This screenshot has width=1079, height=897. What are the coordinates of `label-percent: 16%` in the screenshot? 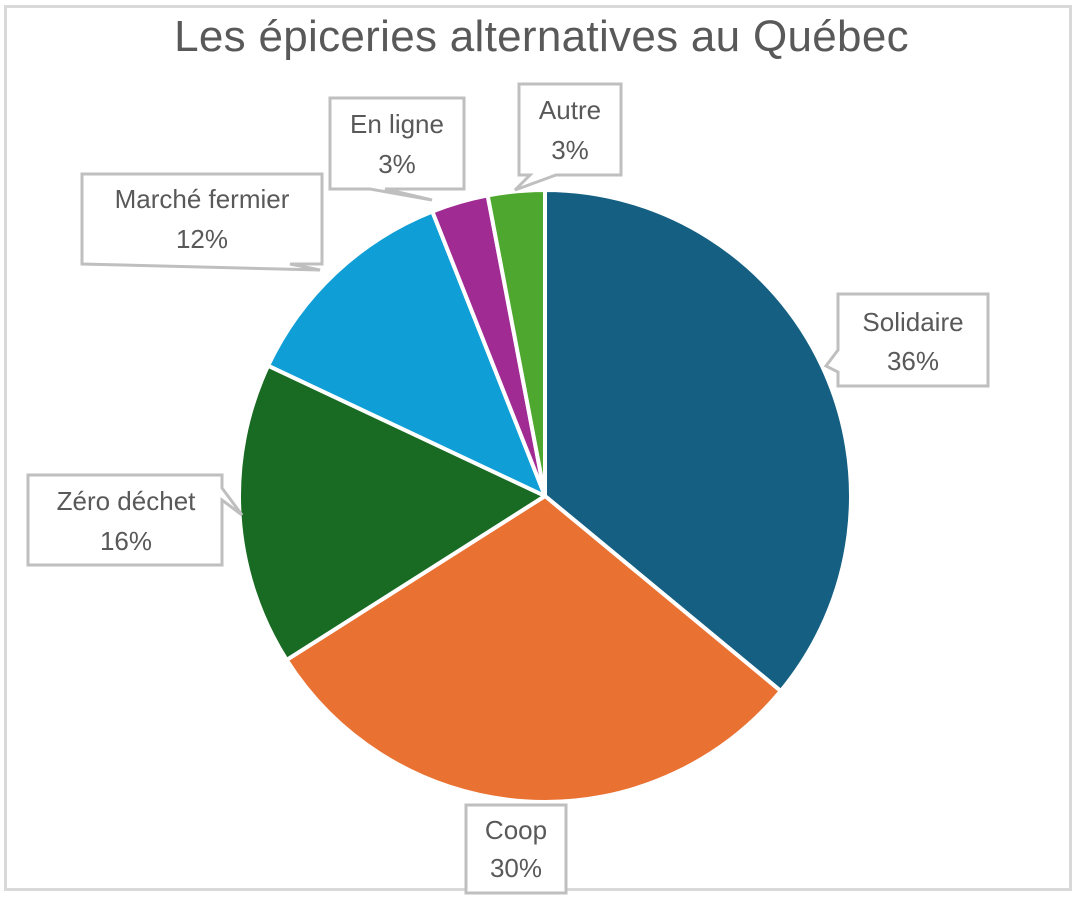 It's located at (126, 541).